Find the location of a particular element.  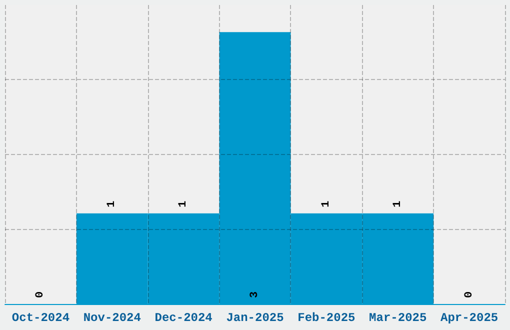

x-tick-label: Oct-2024 is located at coordinates (41, 318).